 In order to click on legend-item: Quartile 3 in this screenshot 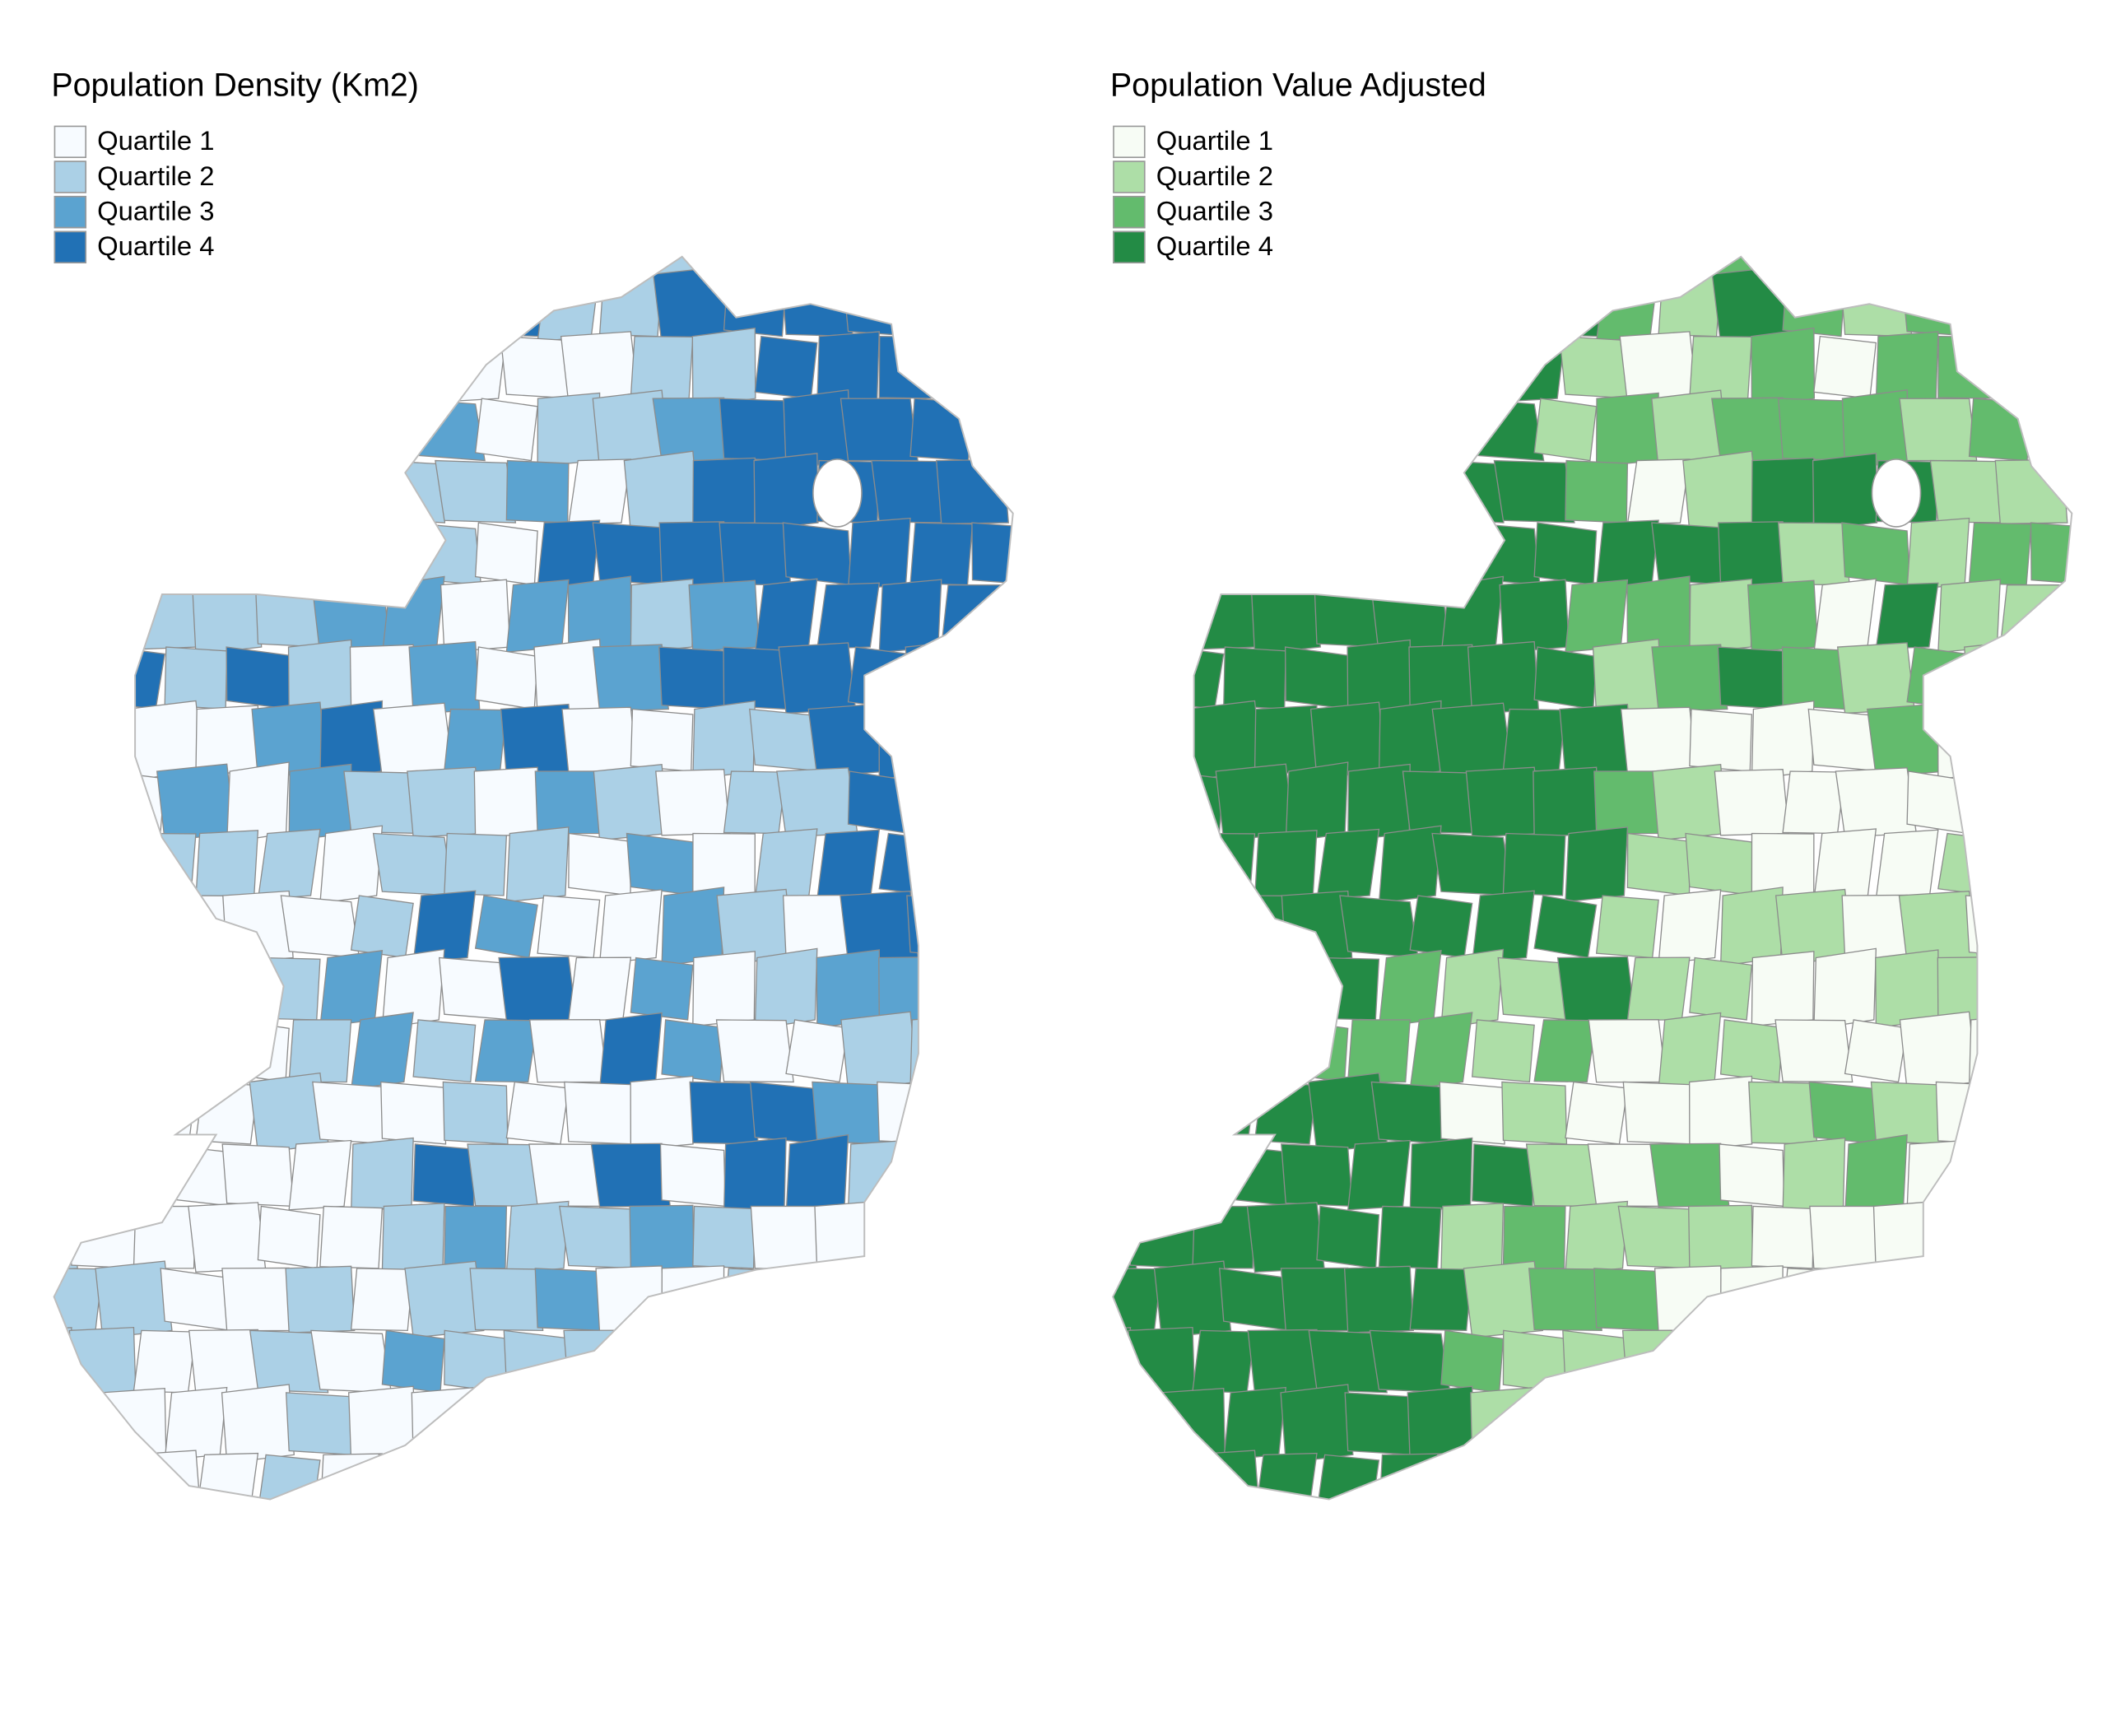, I will do `click(134, 212)`.